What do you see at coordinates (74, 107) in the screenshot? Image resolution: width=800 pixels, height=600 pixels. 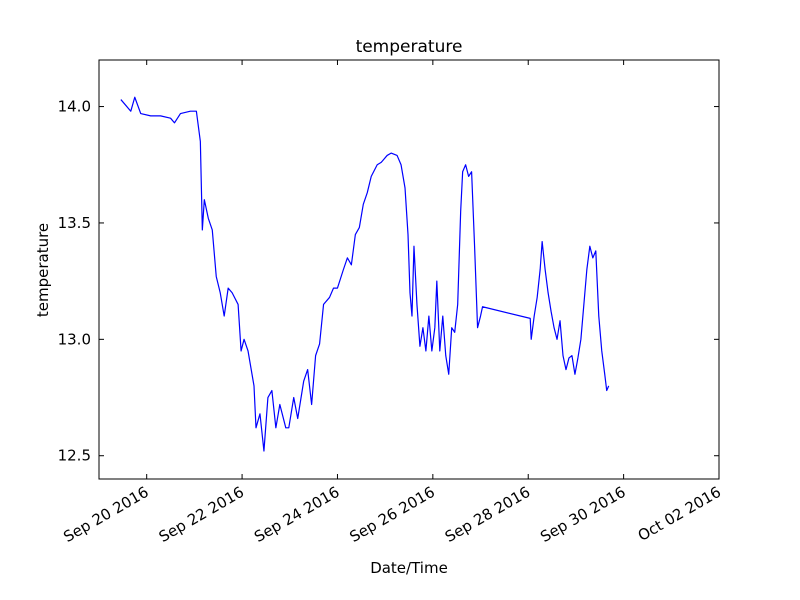 I see `y-tick-label: 14.0` at bounding box center [74, 107].